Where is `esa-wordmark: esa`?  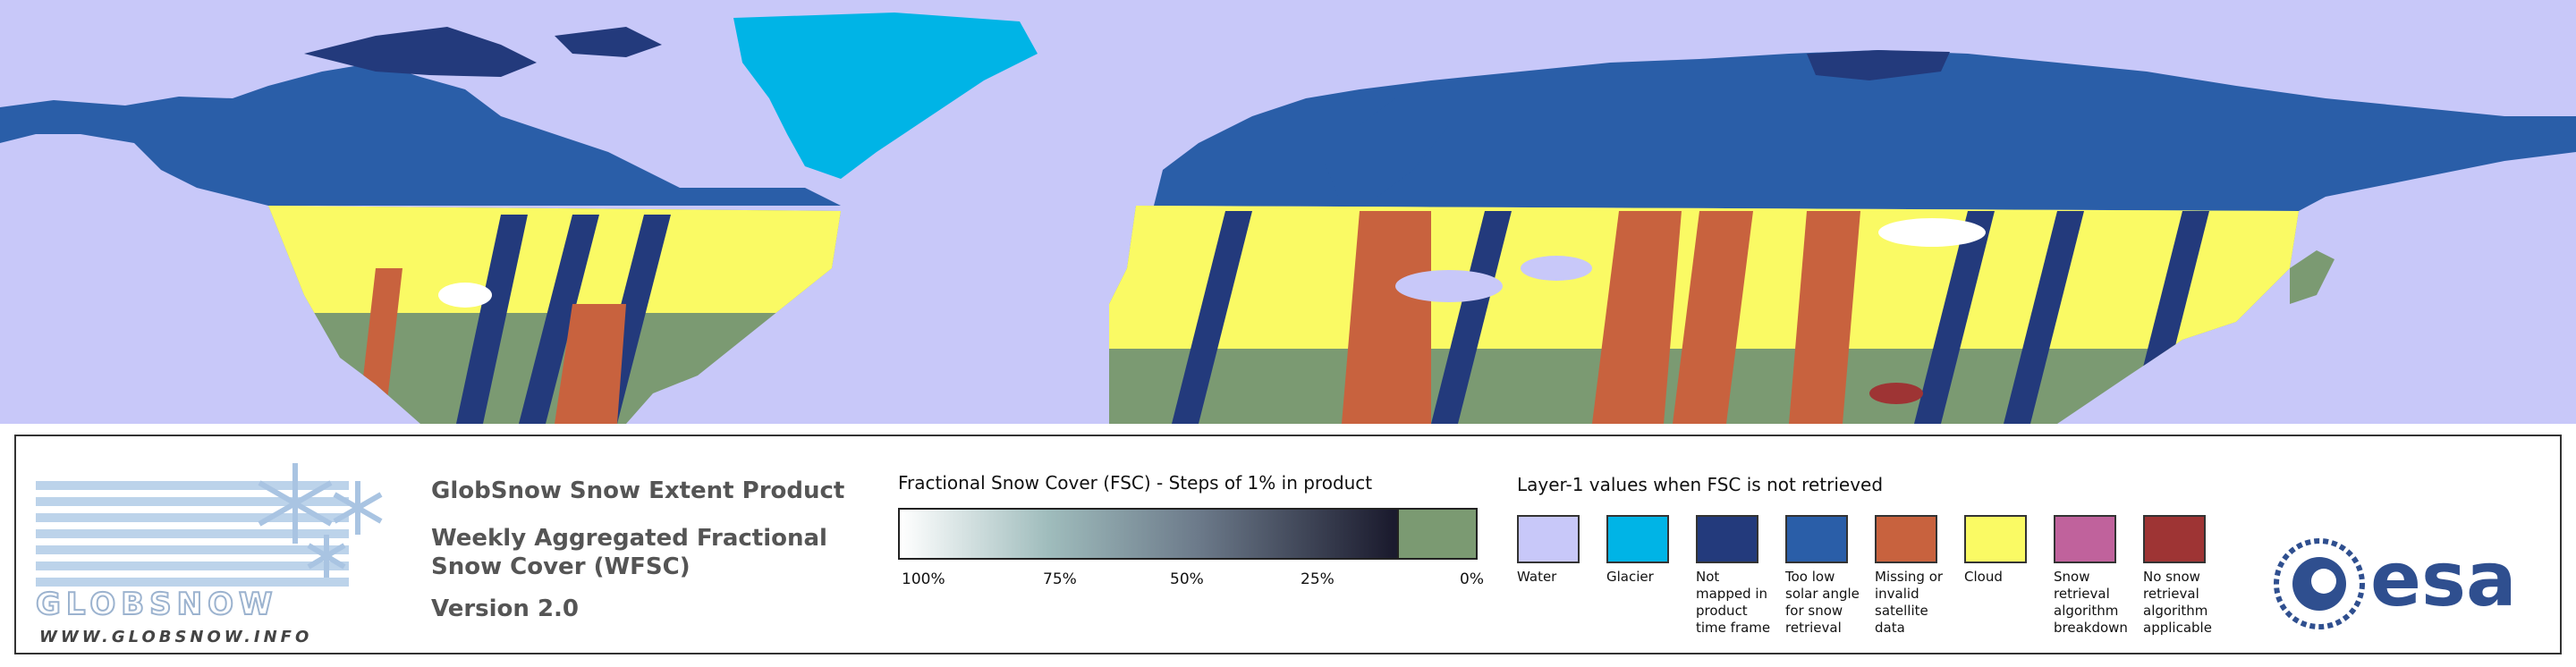
esa-wordmark: esa is located at coordinates (2443, 580).